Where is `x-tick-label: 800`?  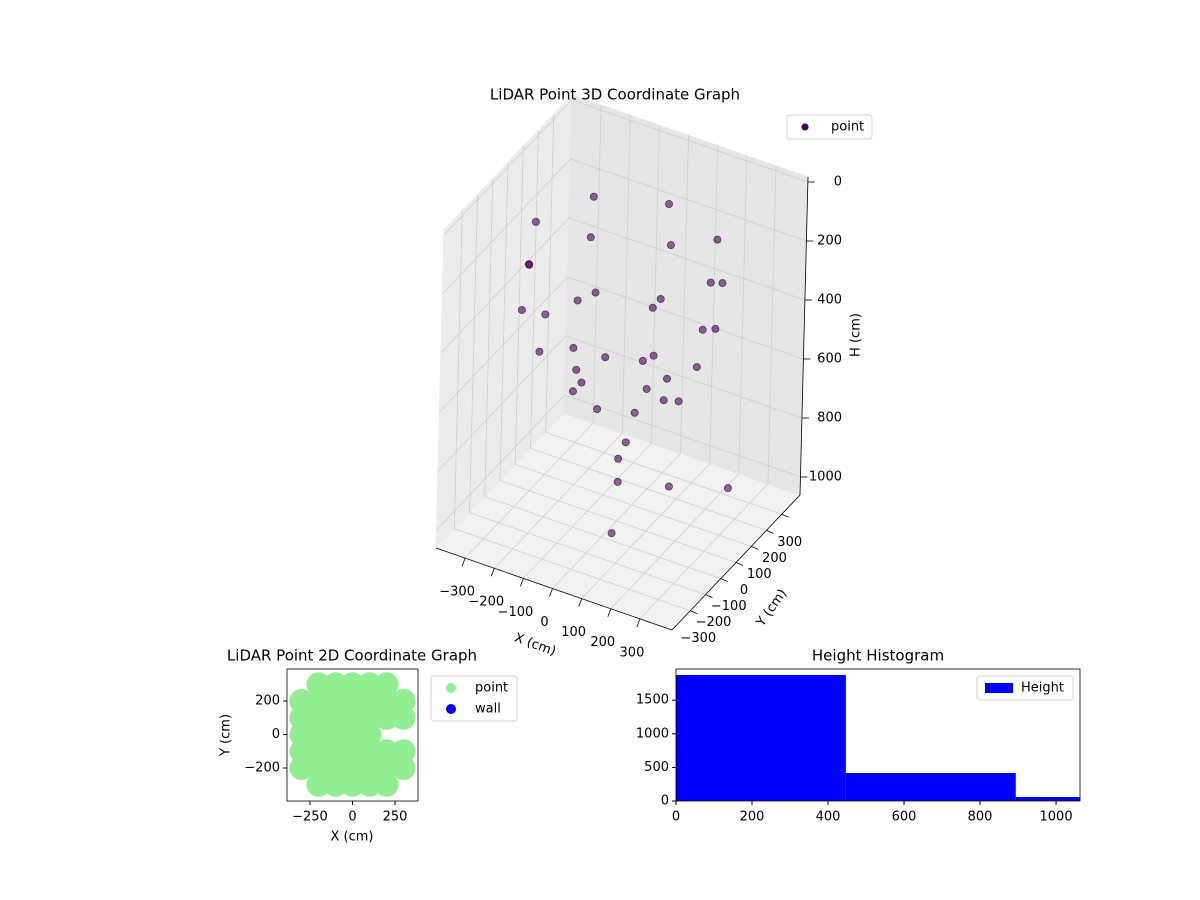
x-tick-label: 800 is located at coordinates (980, 817).